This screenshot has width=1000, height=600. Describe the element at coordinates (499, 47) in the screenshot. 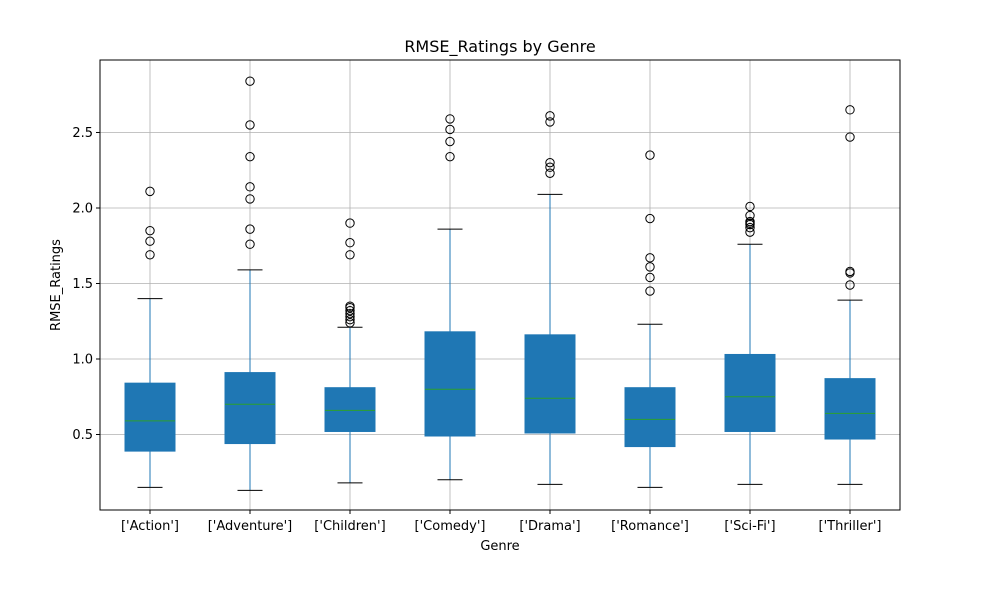

I see `chart-title: RMSE_Ratings by Genre` at that location.